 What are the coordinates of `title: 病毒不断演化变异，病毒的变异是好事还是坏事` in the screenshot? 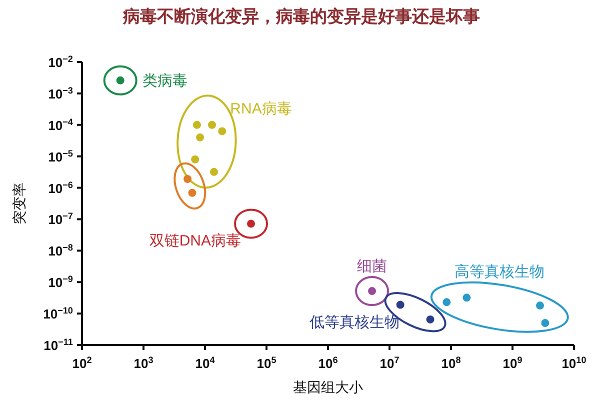 It's located at (301, 16).